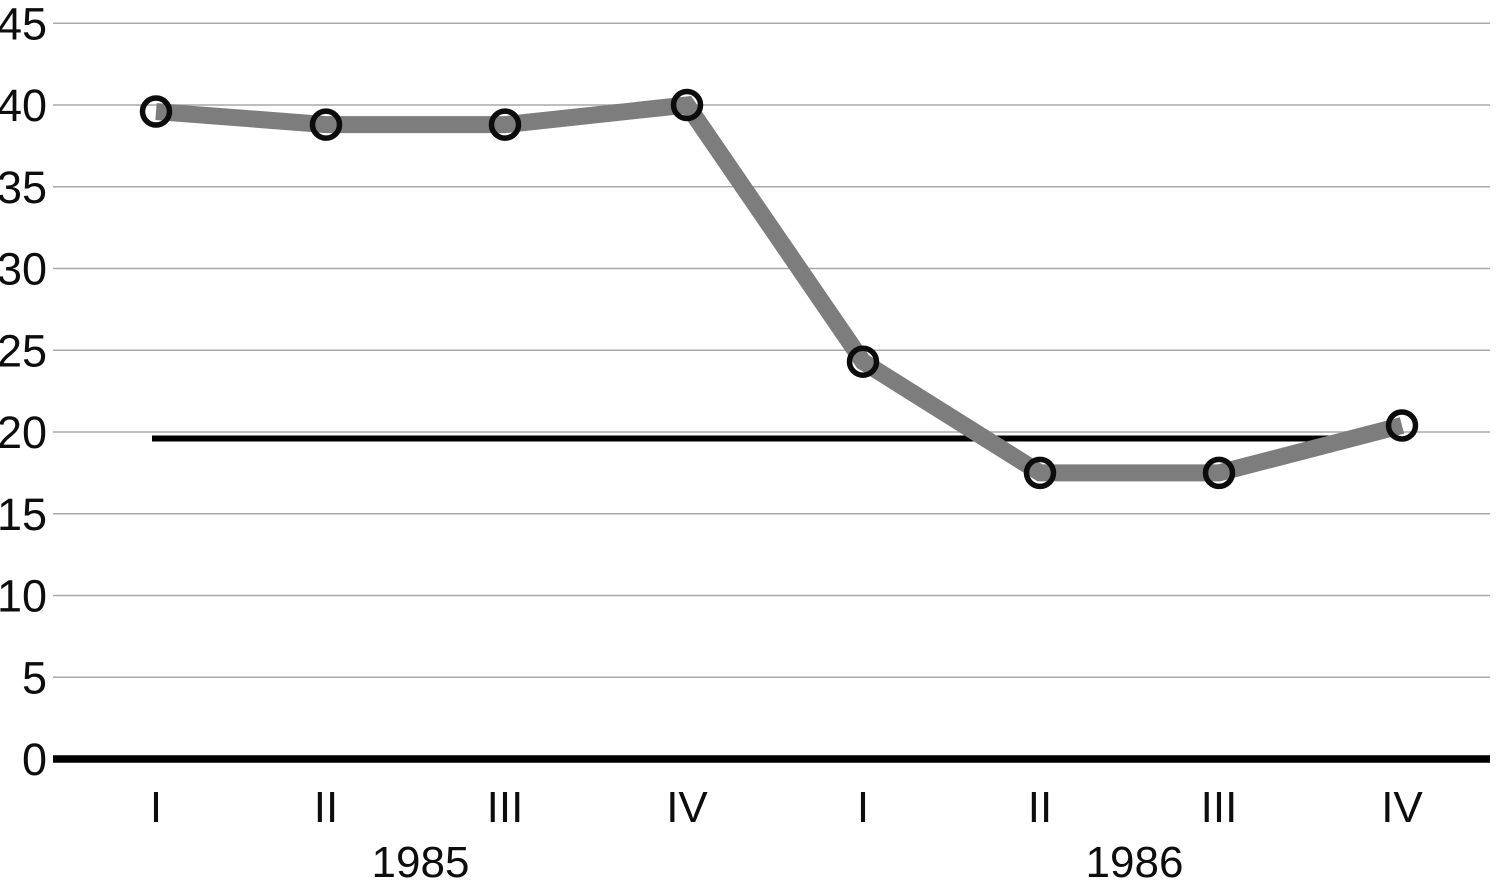 This screenshot has height=896, width=1512. What do you see at coordinates (34, 759) in the screenshot?
I see `y-tick-label: 0` at bounding box center [34, 759].